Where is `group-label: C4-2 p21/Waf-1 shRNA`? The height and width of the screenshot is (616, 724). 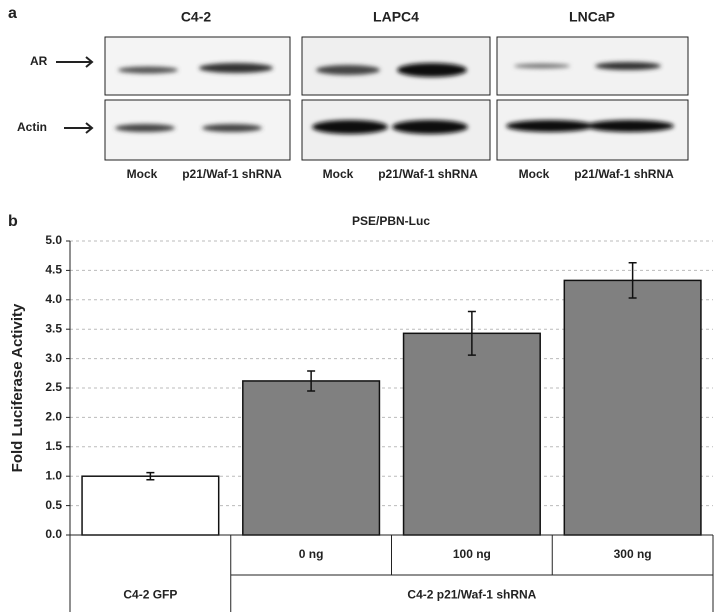
group-label: C4-2 p21/Waf-1 shRNA is located at coordinates (471, 595).